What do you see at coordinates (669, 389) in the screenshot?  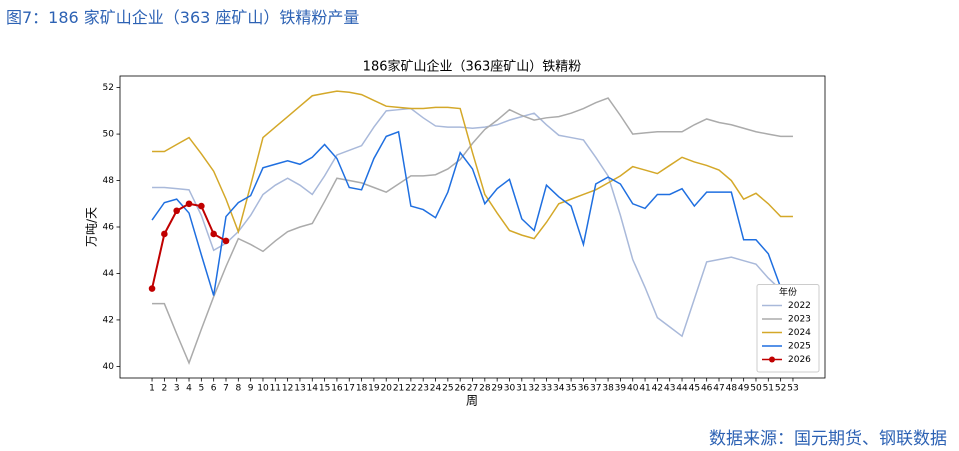 I see `x-tick-label: 43` at bounding box center [669, 389].